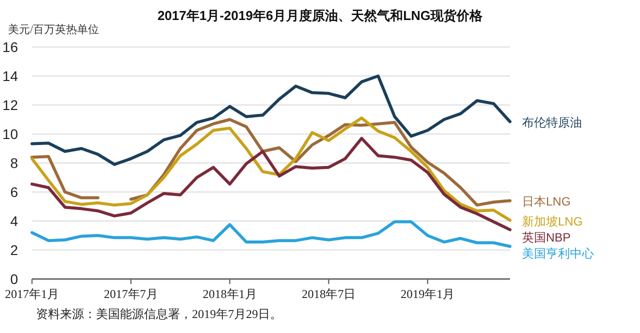 The height and width of the screenshot is (333, 640). I want to click on x-tick-label: 2017年1月, so click(32, 294).